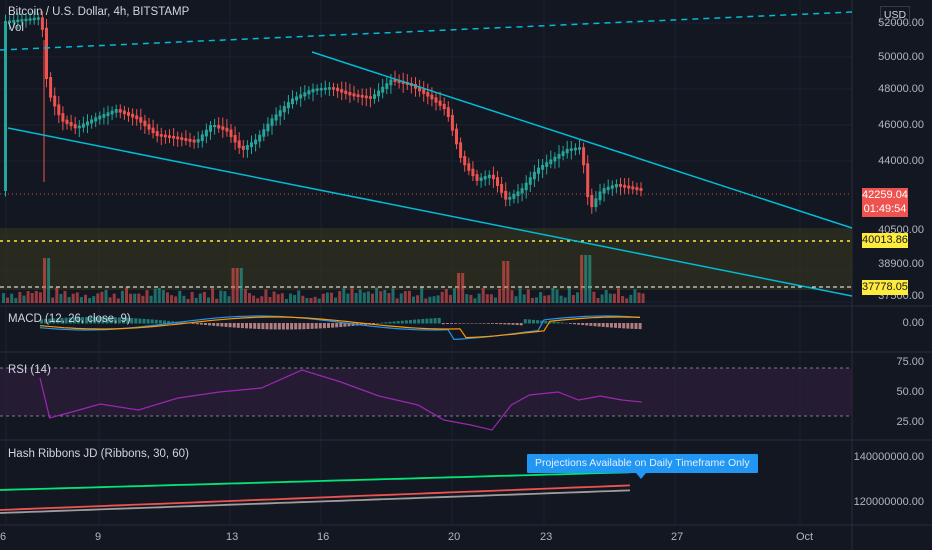 This screenshot has height=550, width=932. I want to click on signal-line, so click(340, 327).